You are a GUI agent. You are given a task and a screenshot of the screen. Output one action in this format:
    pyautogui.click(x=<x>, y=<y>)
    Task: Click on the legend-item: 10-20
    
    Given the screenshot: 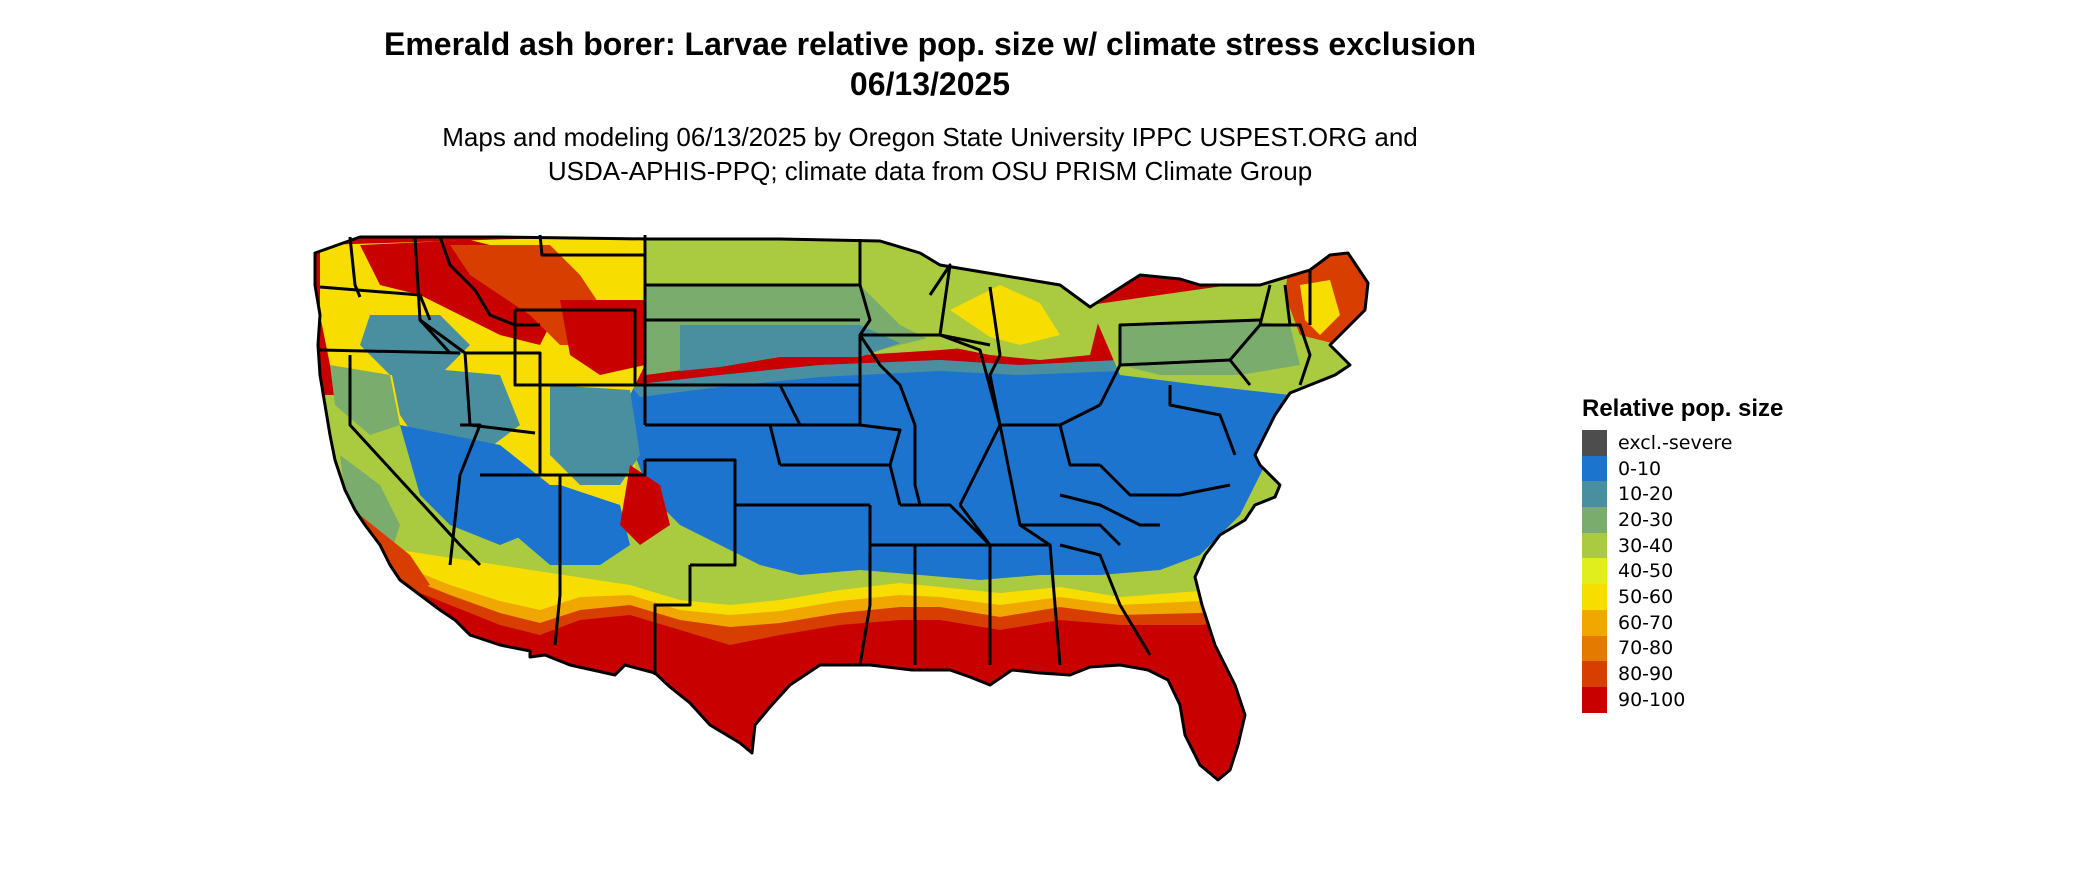 What is the action you would take?
    pyautogui.click(x=1682, y=494)
    